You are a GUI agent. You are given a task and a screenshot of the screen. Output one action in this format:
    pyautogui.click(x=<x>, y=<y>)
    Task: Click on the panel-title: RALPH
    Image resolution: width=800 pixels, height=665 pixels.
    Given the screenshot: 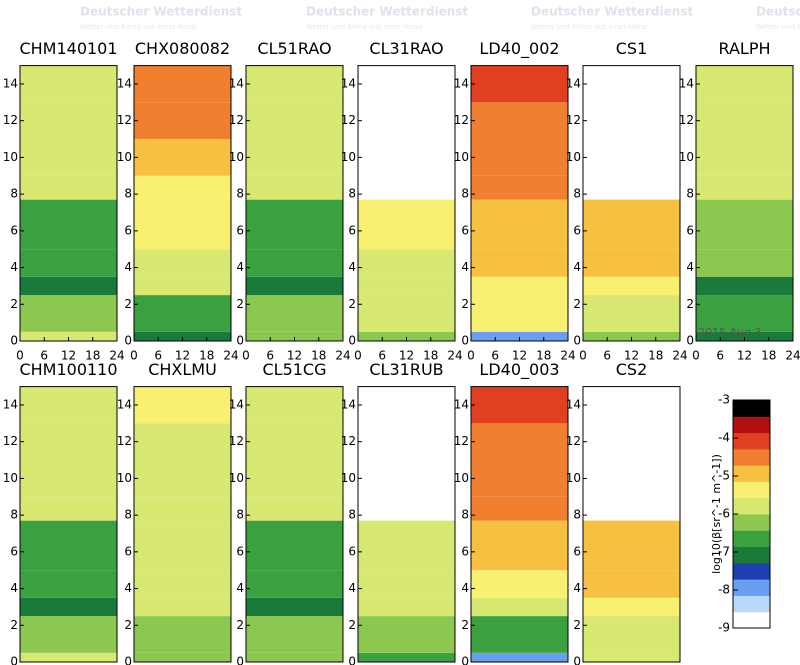 What is the action you would take?
    pyautogui.click(x=744, y=48)
    